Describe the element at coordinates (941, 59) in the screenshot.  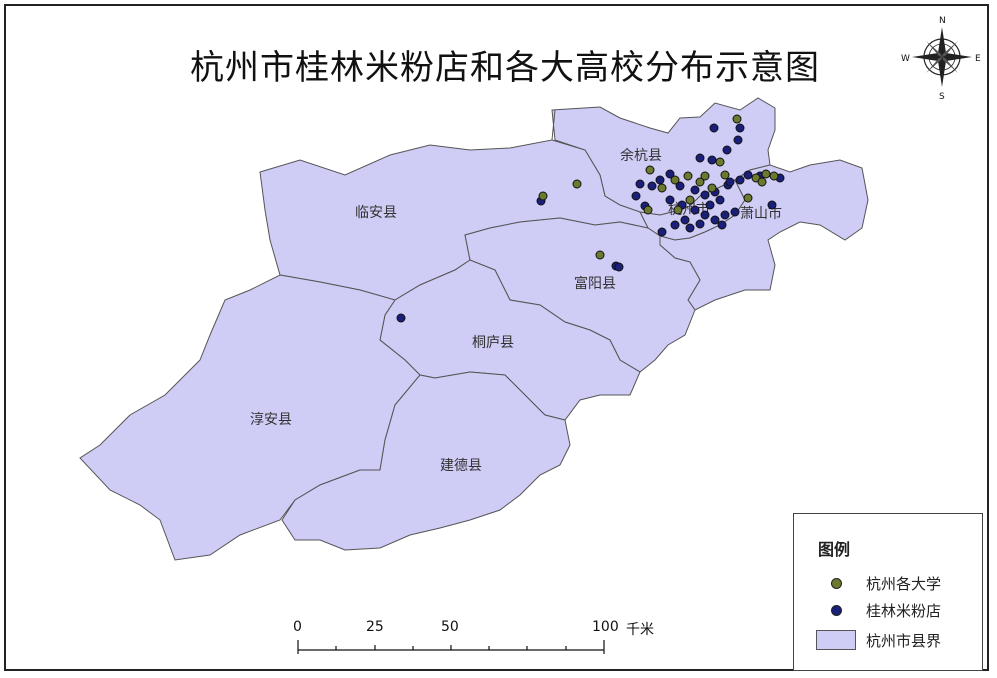
I see `compass-rose-icon: N S E W` at that location.